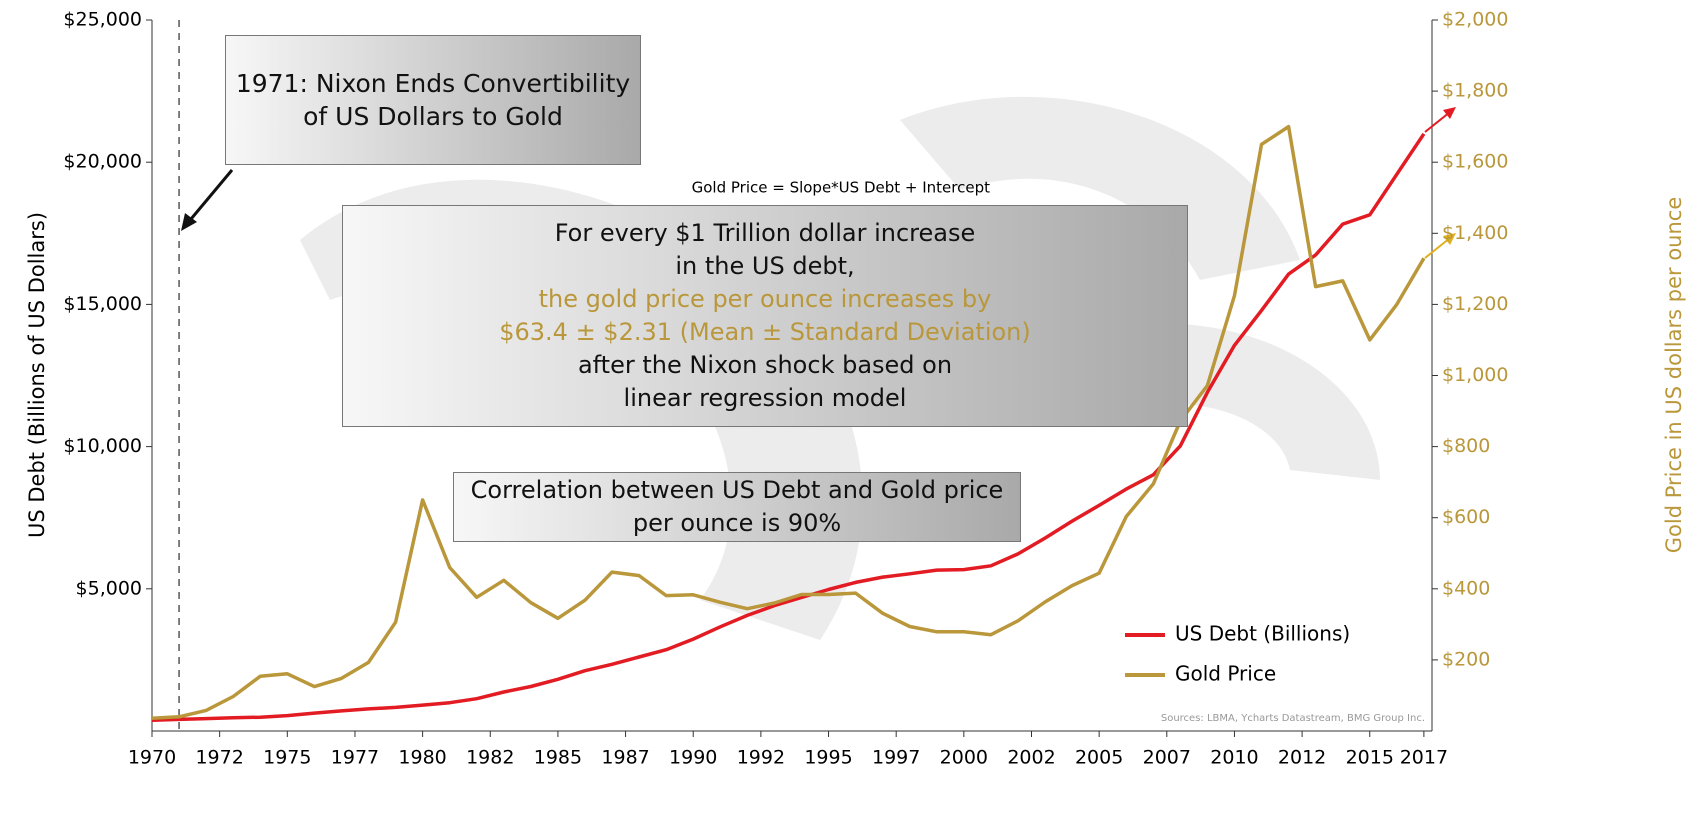 The height and width of the screenshot is (834, 1699). Describe the element at coordinates (490, 758) in the screenshot. I see `x-tick-label: 1982` at that location.